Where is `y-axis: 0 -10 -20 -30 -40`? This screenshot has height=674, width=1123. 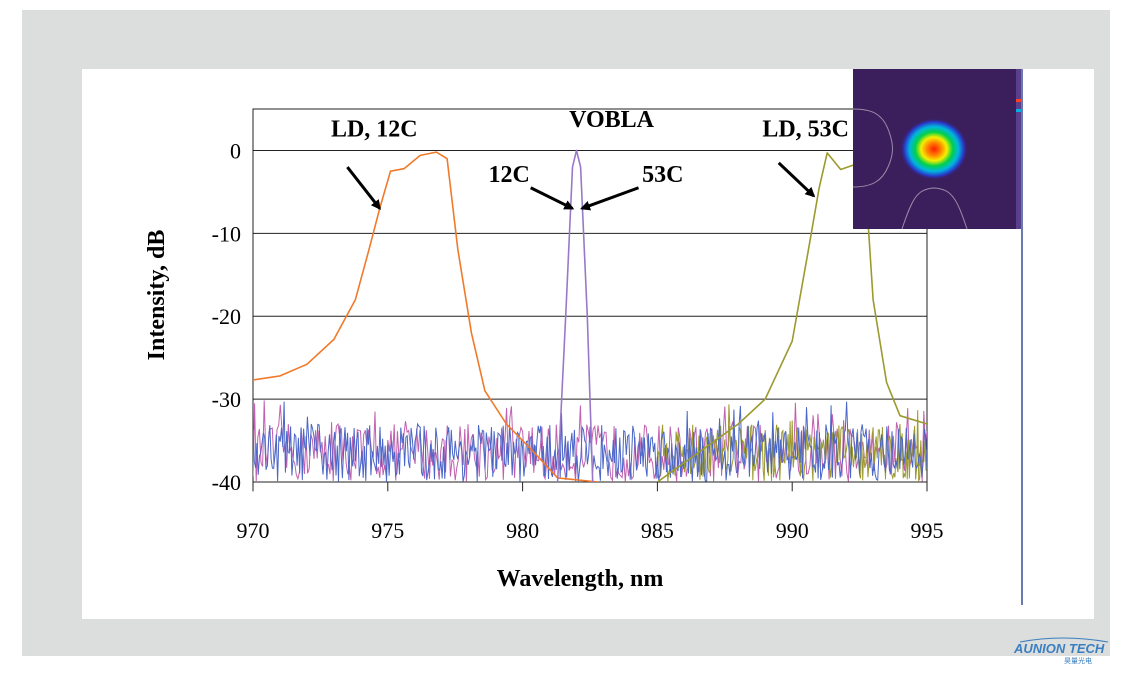 y-axis: 0 -10 -20 -30 -40 is located at coordinates (226, 316).